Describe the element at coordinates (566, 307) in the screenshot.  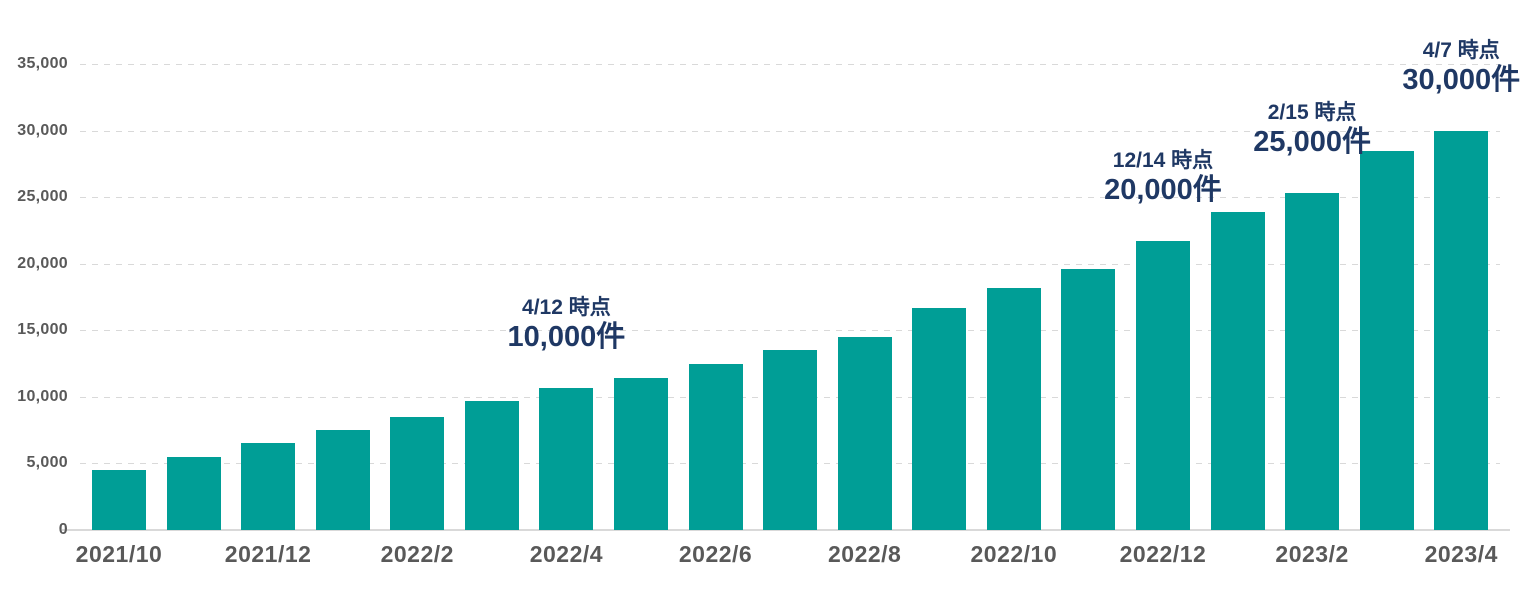
I see `annotation-date: 4/12 時点` at that location.